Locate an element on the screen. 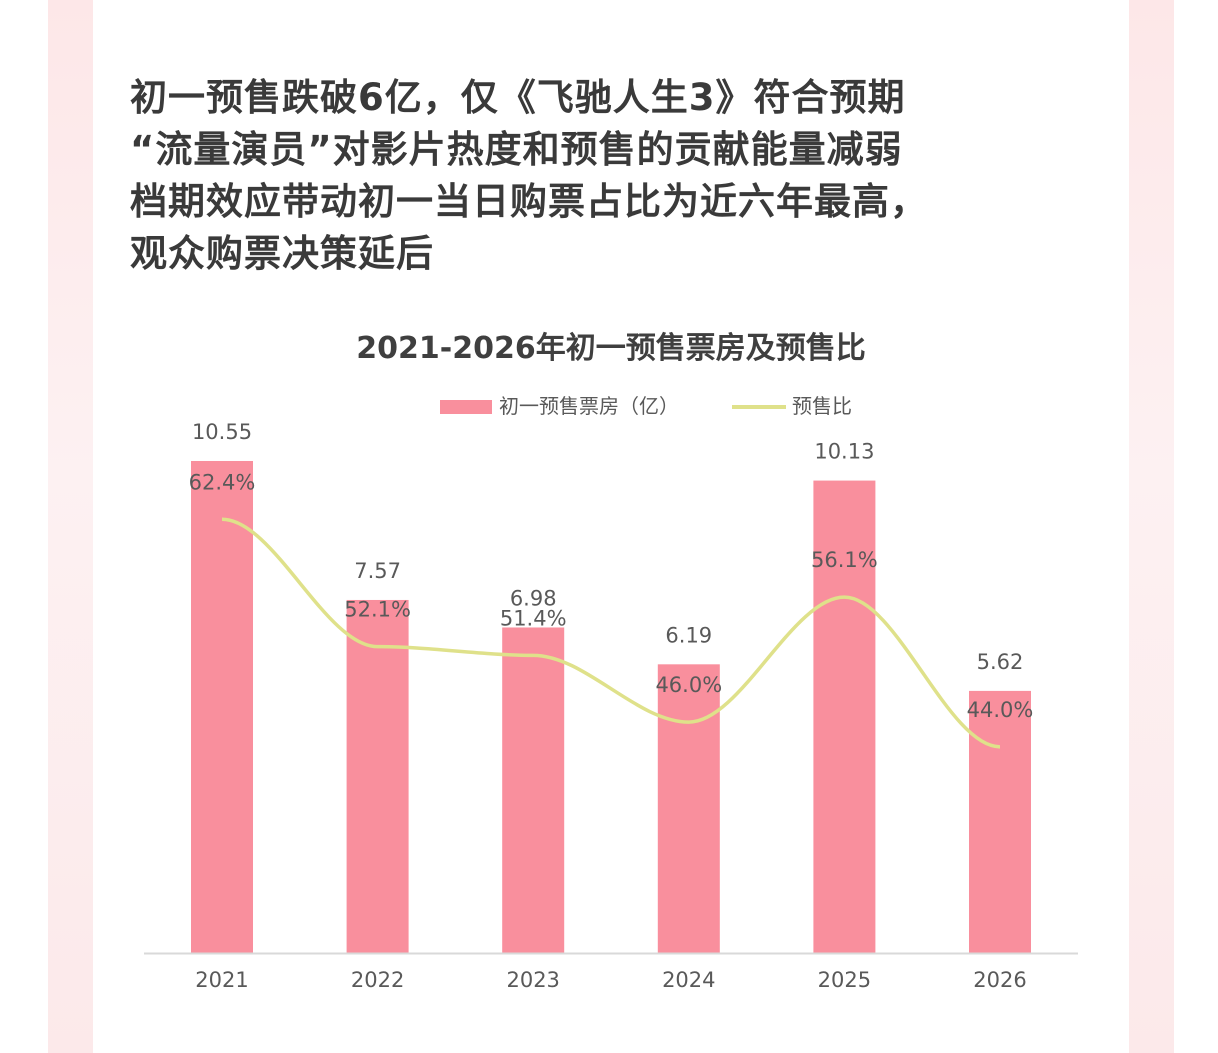 Image resolution: width=1218 pixels, height=1053 pixels. heading-line-1: 初一预售跌破6亿，仅《飞驰人生3》符合预期 is located at coordinates (518, 97).